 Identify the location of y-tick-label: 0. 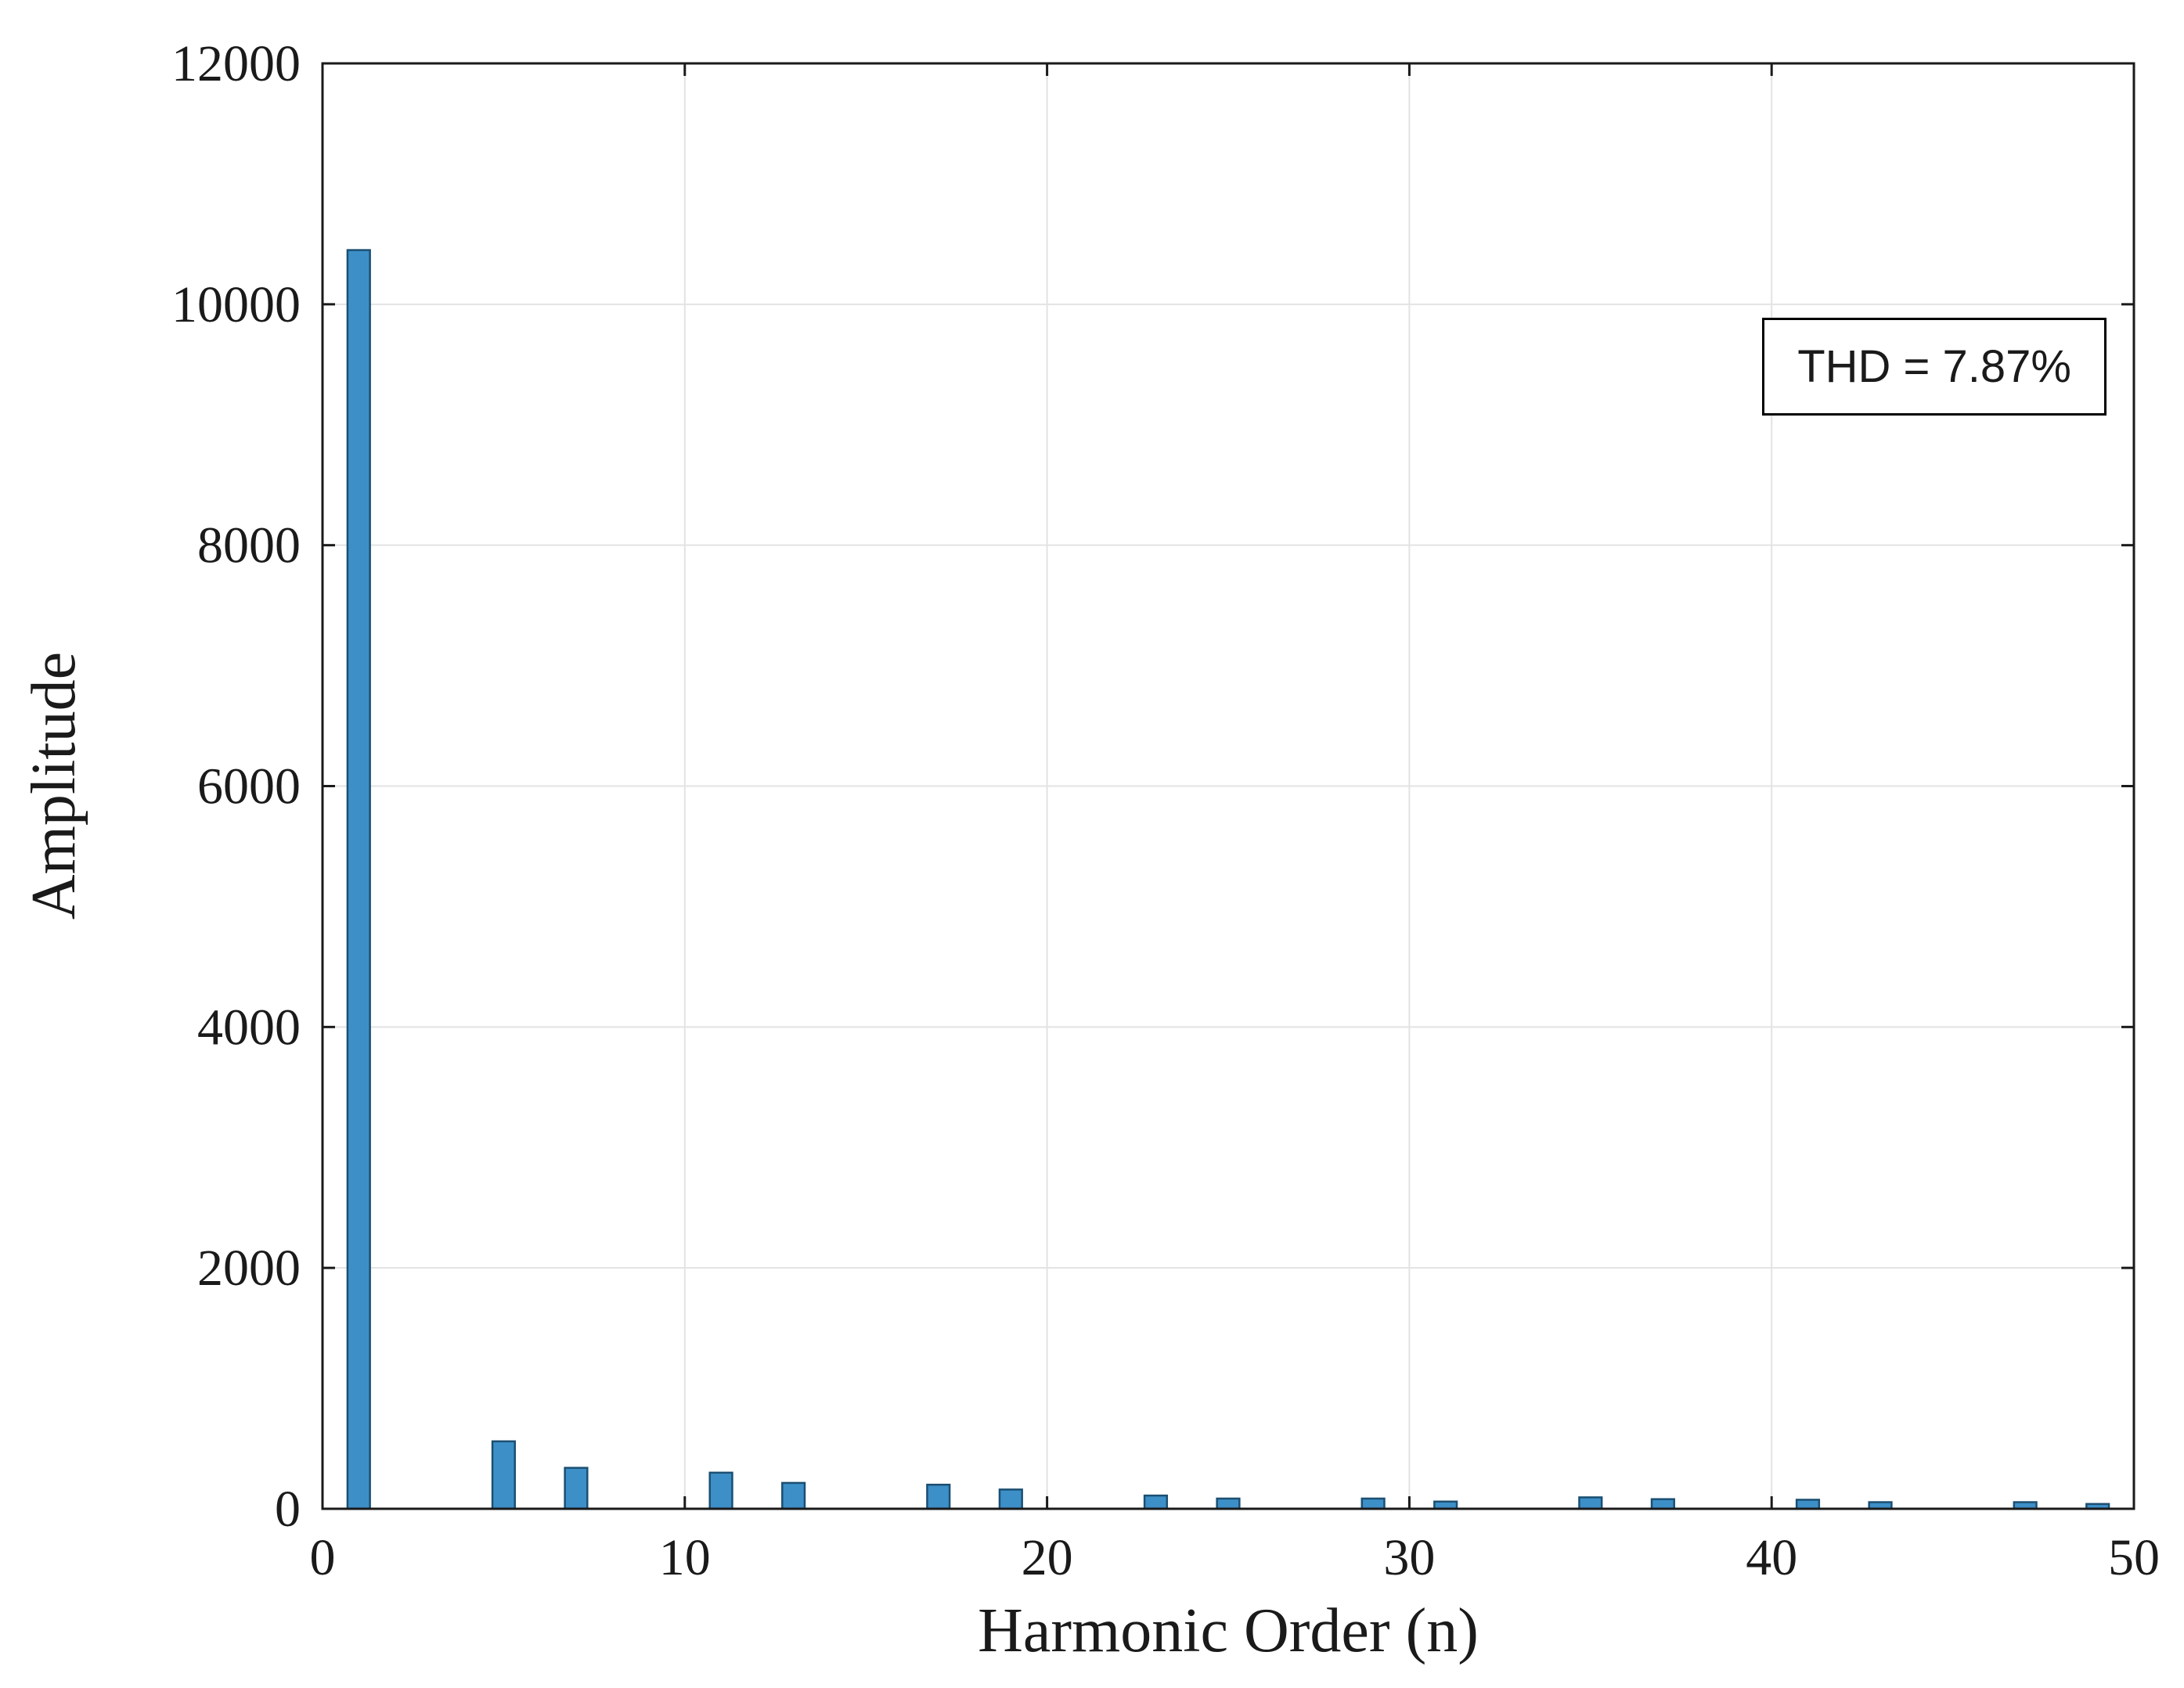
(288, 1510).